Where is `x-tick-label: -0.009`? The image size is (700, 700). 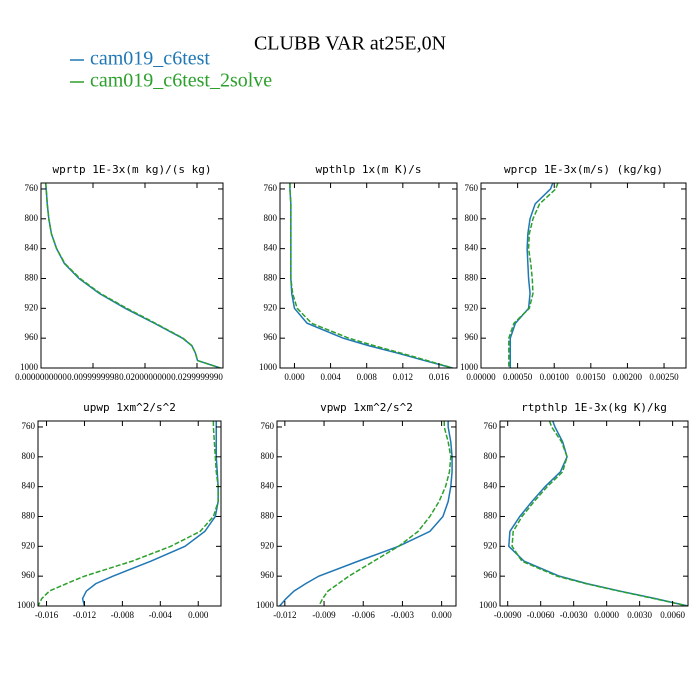 x-tick-label: -0.009 is located at coordinates (324, 615).